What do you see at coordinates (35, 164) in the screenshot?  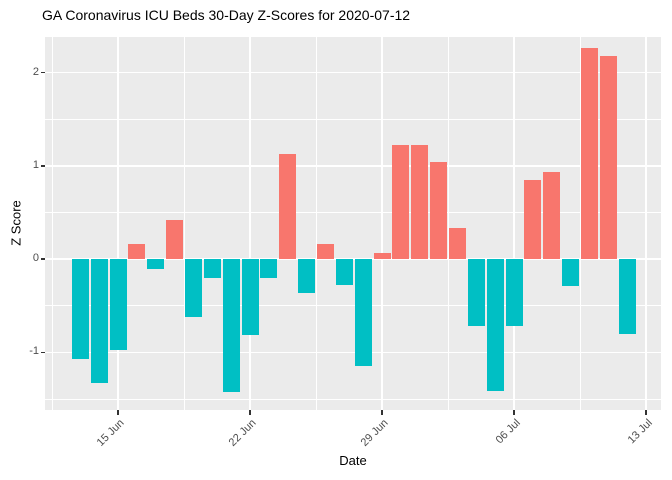 I see `y-tick-label: 1` at bounding box center [35, 164].